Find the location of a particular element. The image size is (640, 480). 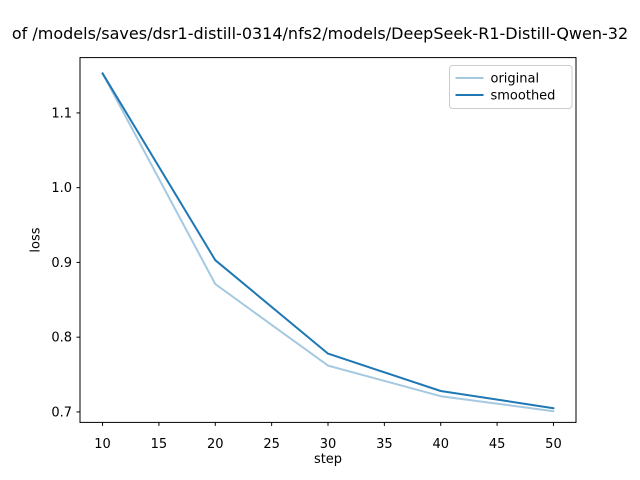

y-axis-label: loss is located at coordinates (36, 240).